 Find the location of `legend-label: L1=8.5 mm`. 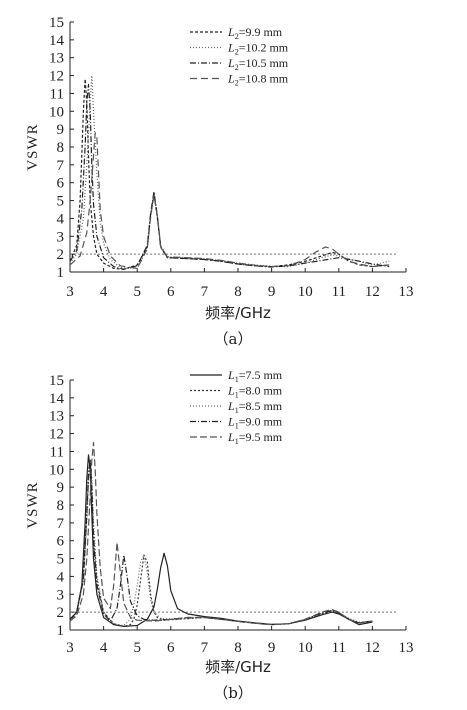

legend-label: L1=8.5 mm is located at coordinates (255, 407).